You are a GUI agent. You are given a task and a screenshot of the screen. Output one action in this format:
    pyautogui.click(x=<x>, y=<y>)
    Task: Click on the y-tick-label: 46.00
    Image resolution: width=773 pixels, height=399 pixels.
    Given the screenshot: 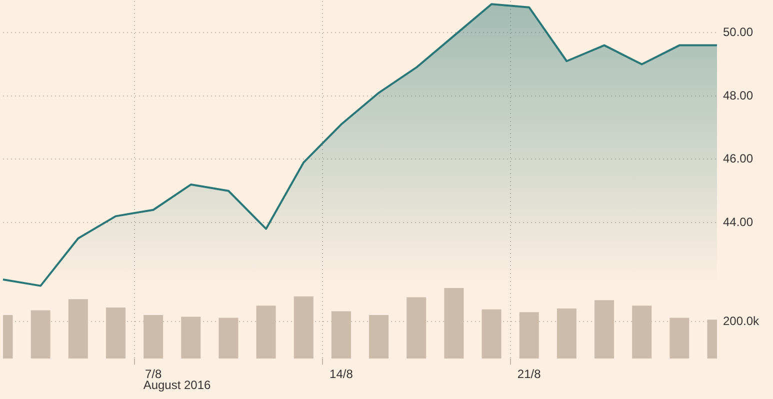 What is the action you would take?
    pyautogui.click(x=738, y=159)
    